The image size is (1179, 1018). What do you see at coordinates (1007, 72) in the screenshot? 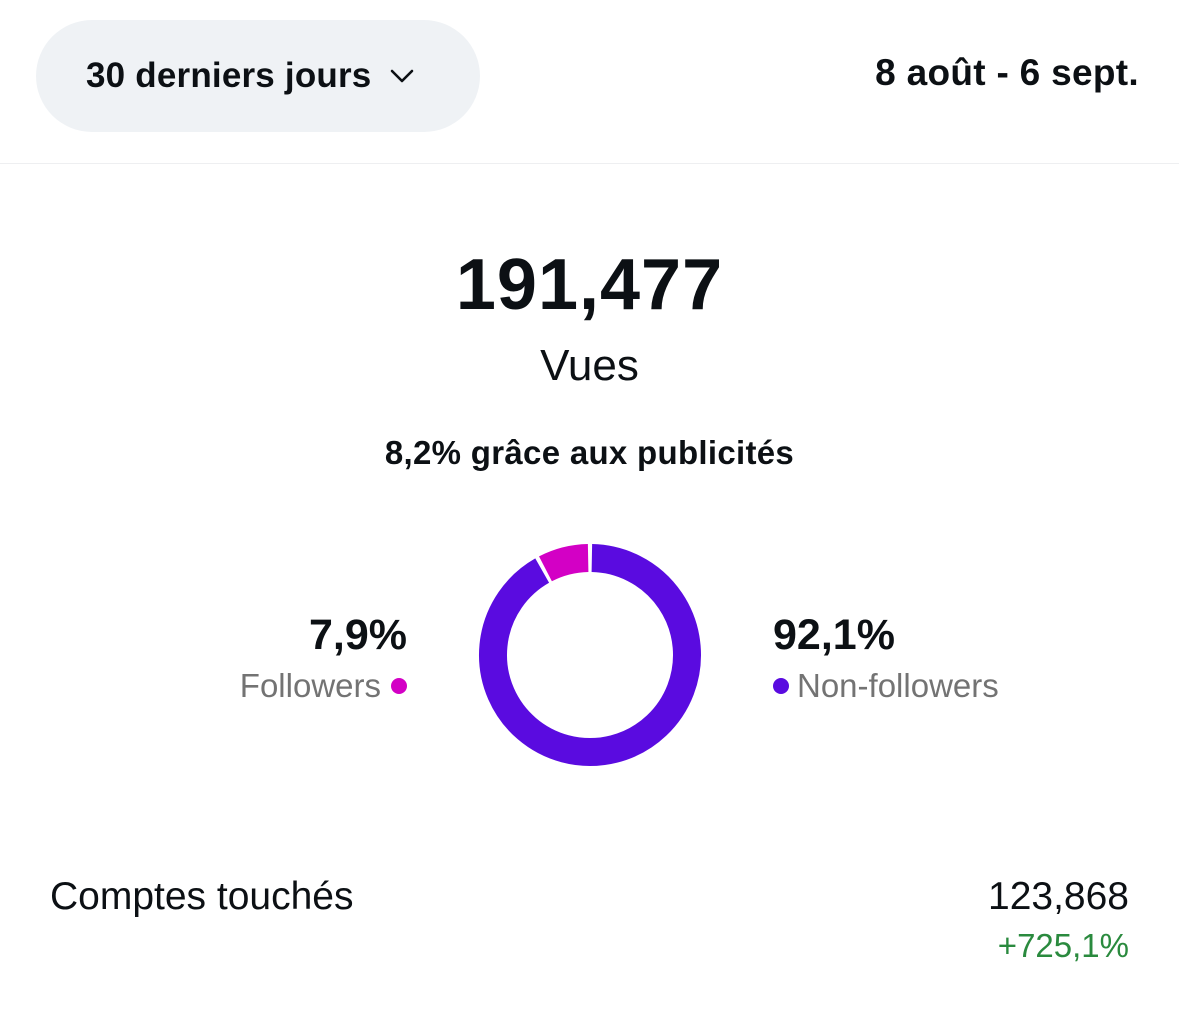
I see `date-range: 8 août - 6 sept.` at bounding box center [1007, 72].